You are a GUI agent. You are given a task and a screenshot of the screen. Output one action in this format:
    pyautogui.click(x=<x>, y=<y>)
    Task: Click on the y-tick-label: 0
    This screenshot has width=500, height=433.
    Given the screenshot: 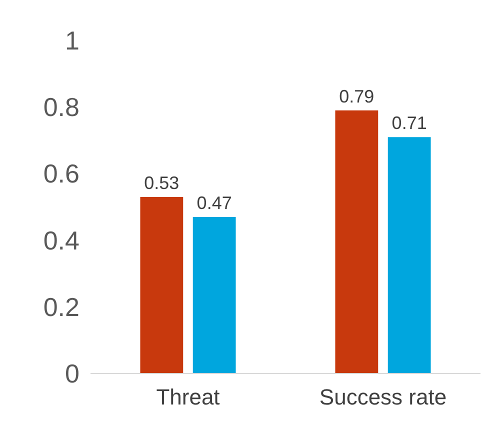 What is the action you would take?
    pyautogui.click(x=72, y=373)
    